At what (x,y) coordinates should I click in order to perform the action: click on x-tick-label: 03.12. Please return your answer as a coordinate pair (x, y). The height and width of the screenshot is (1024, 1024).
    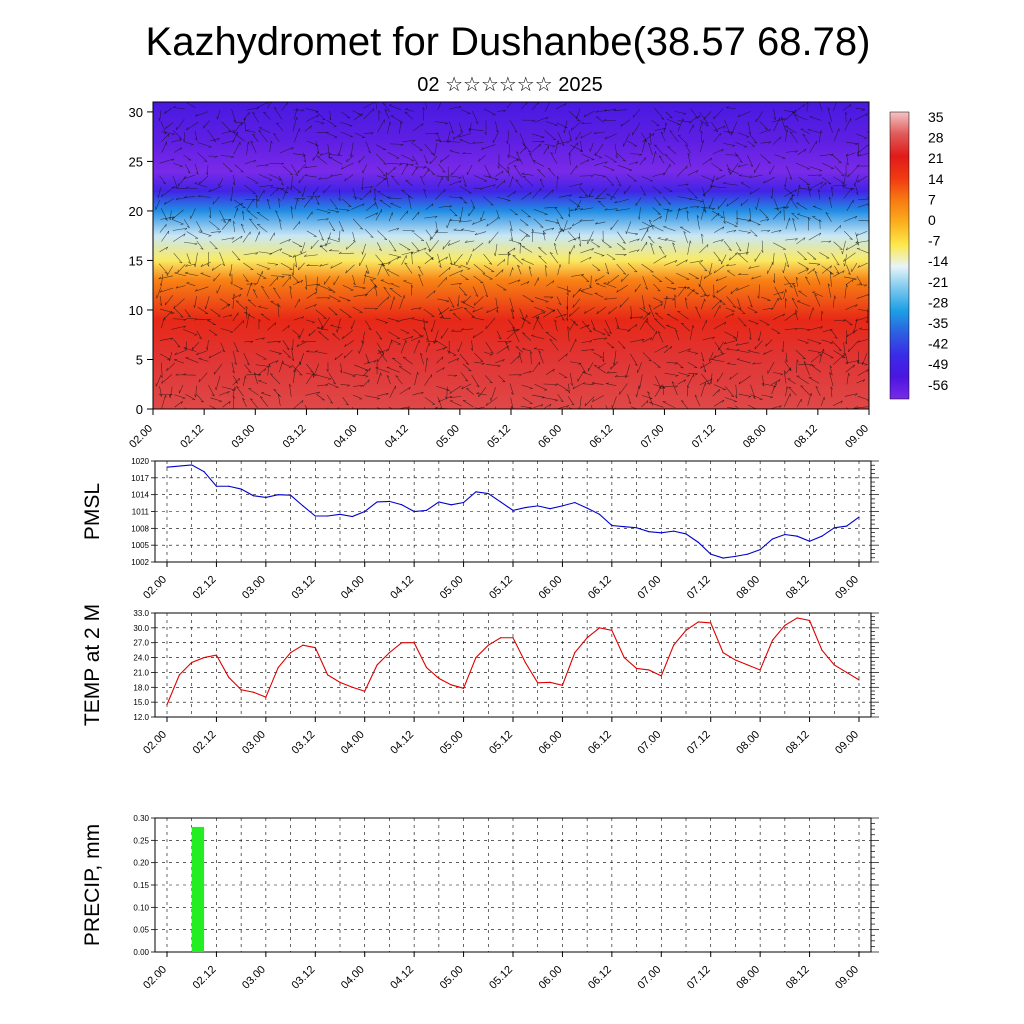
    Looking at the image, I should click on (303, 588).